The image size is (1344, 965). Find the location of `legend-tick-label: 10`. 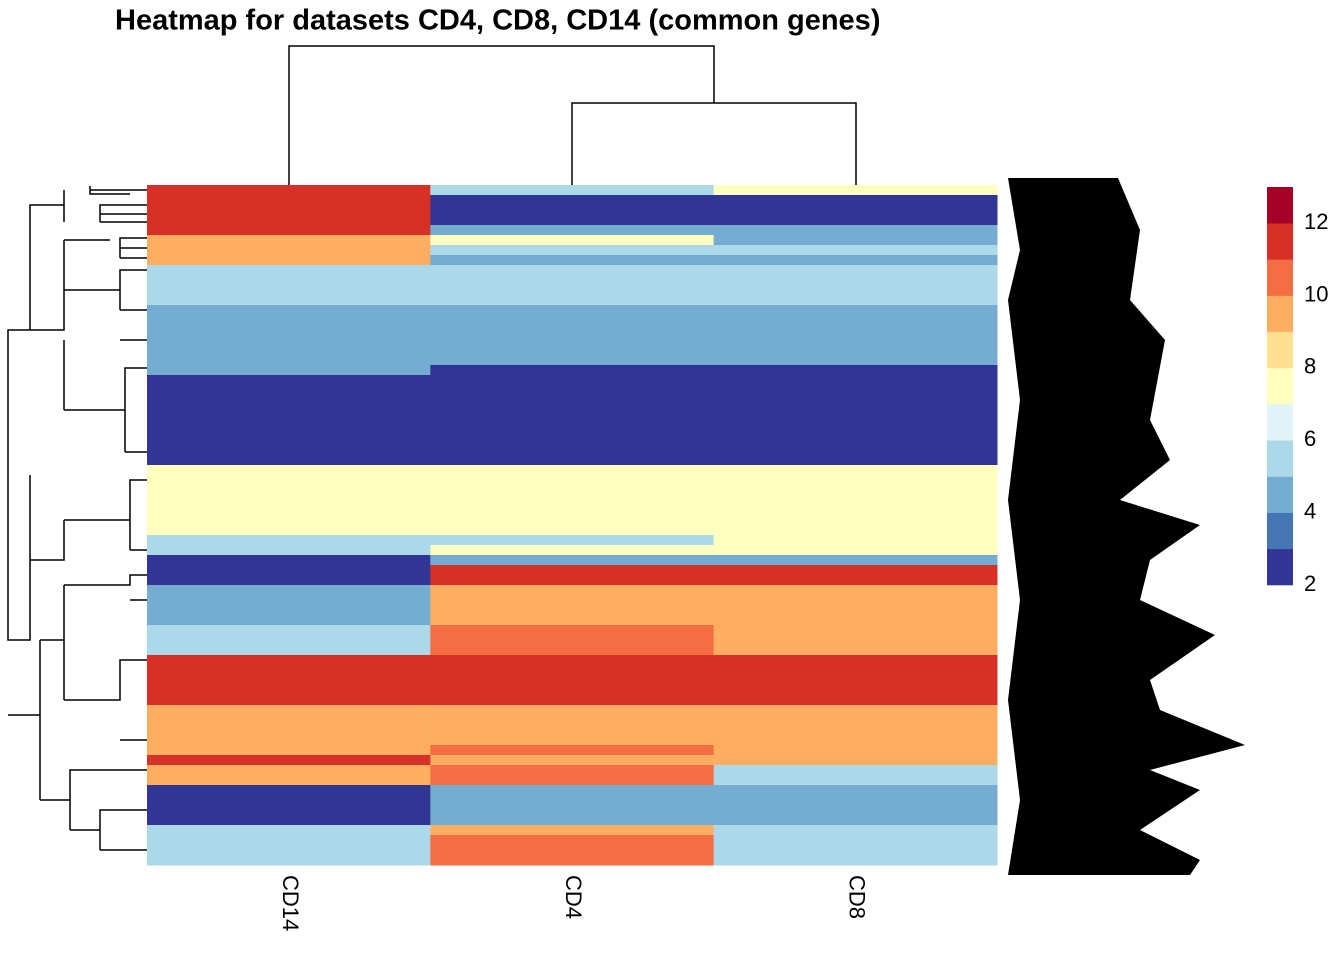

legend-tick-label: 10 is located at coordinates (1316, 293).